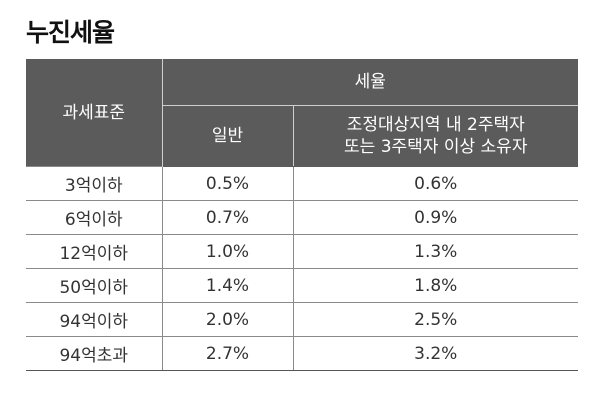  I want to click on page-title: 누진세율, so click(70, 32).